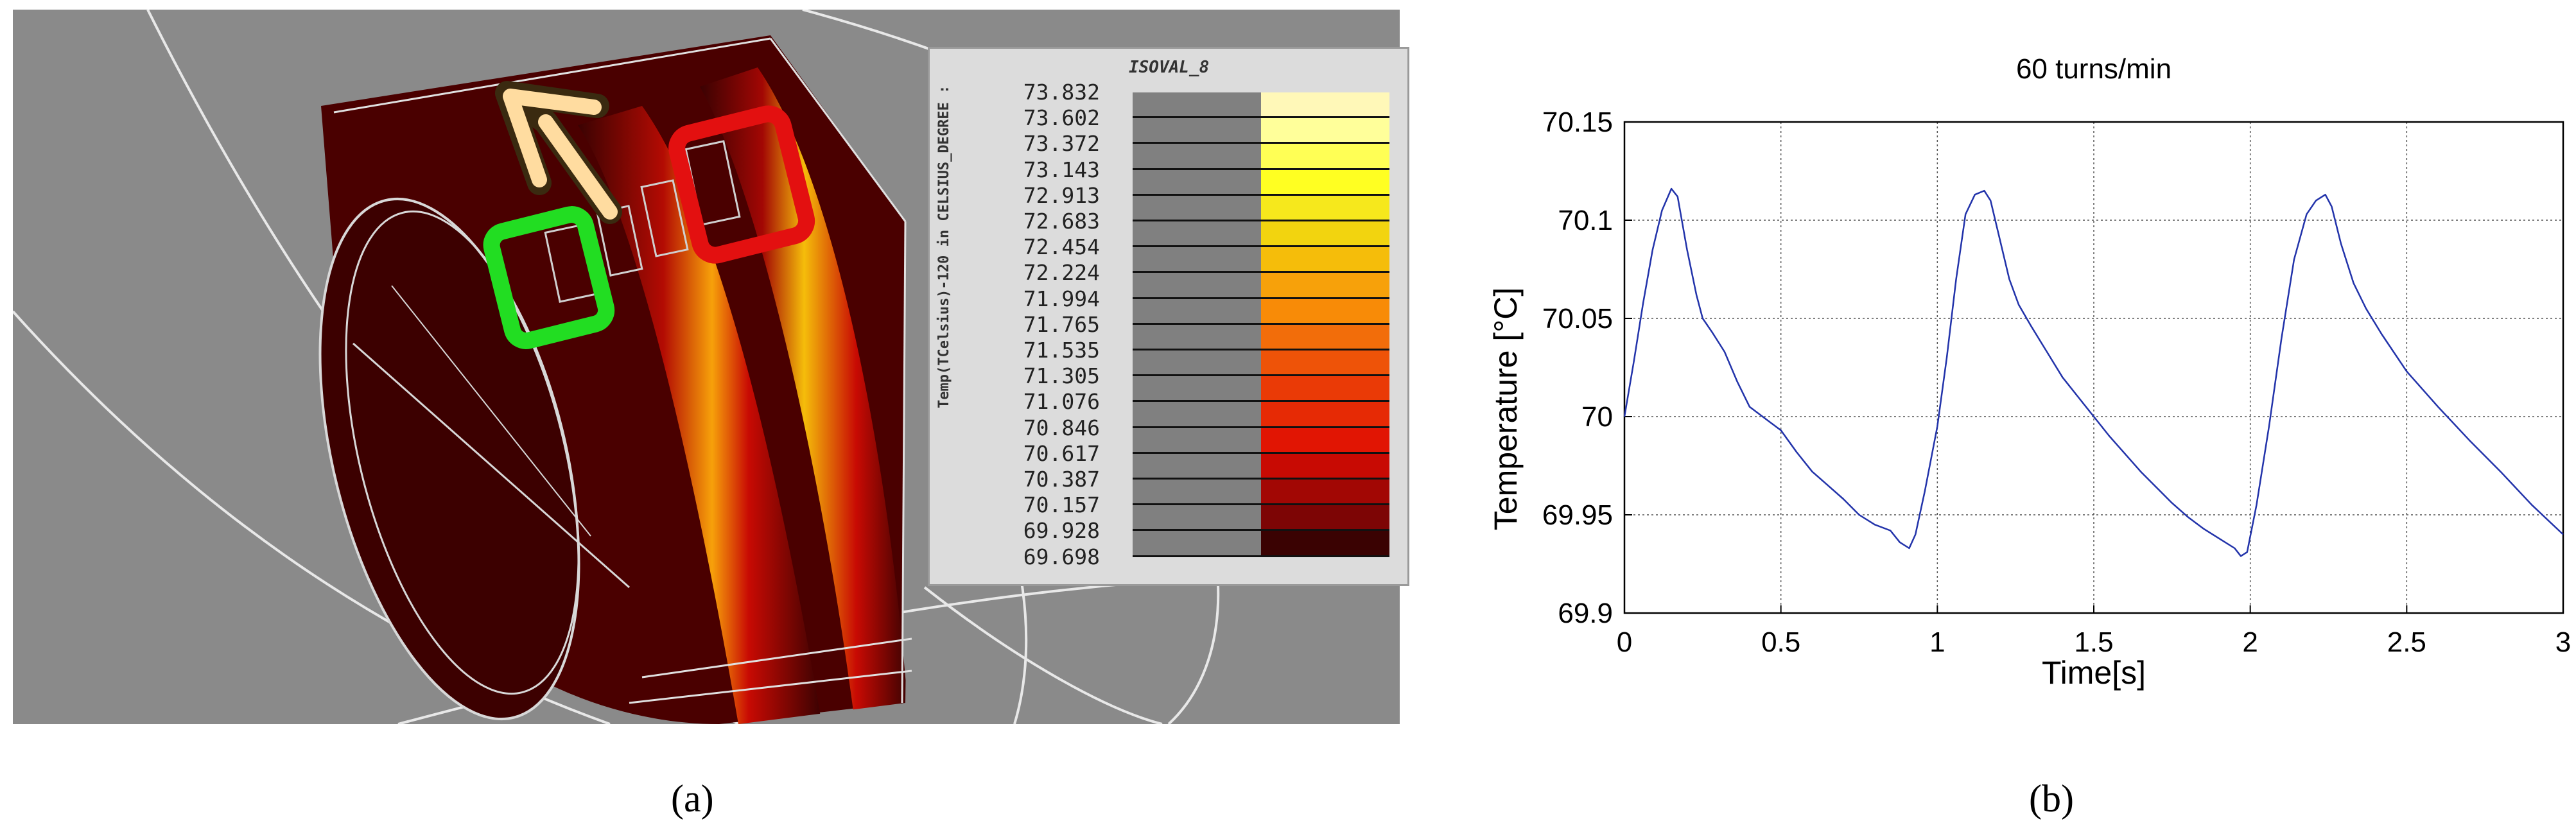  Describe the element at coordinates (1585, 220) in the screenshot. I see `y-tick-label: 70.1` at that location.